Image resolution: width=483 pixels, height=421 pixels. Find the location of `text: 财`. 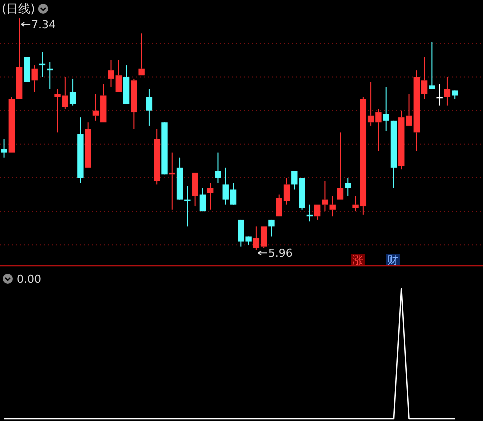

text: 财 is located at coordinates (393, 260).